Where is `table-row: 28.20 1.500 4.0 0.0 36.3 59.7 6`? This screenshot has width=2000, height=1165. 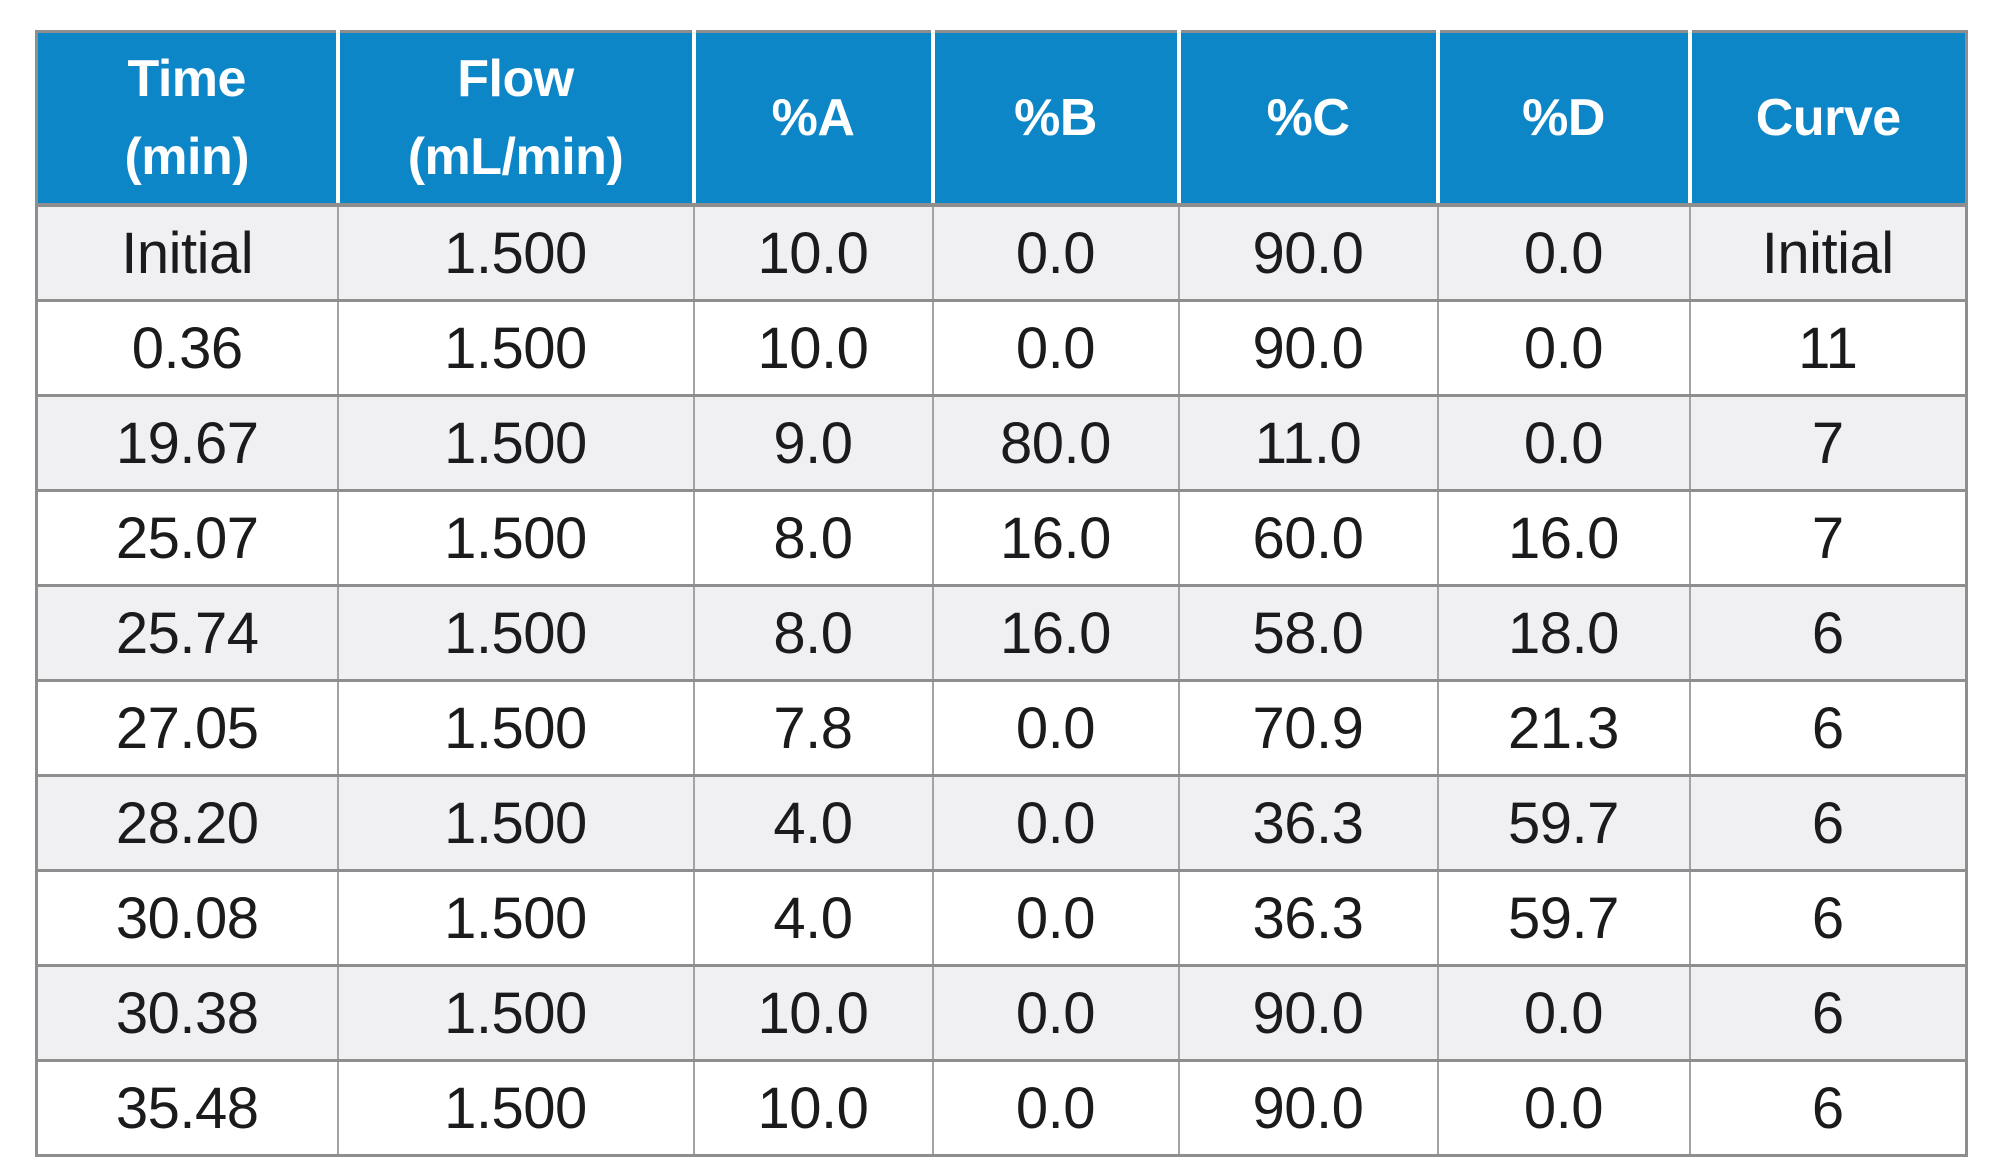
table-row: 28.20 1.500 4.0 0.0 36.3 59.7 6 is located at coordinates (1001, 823).